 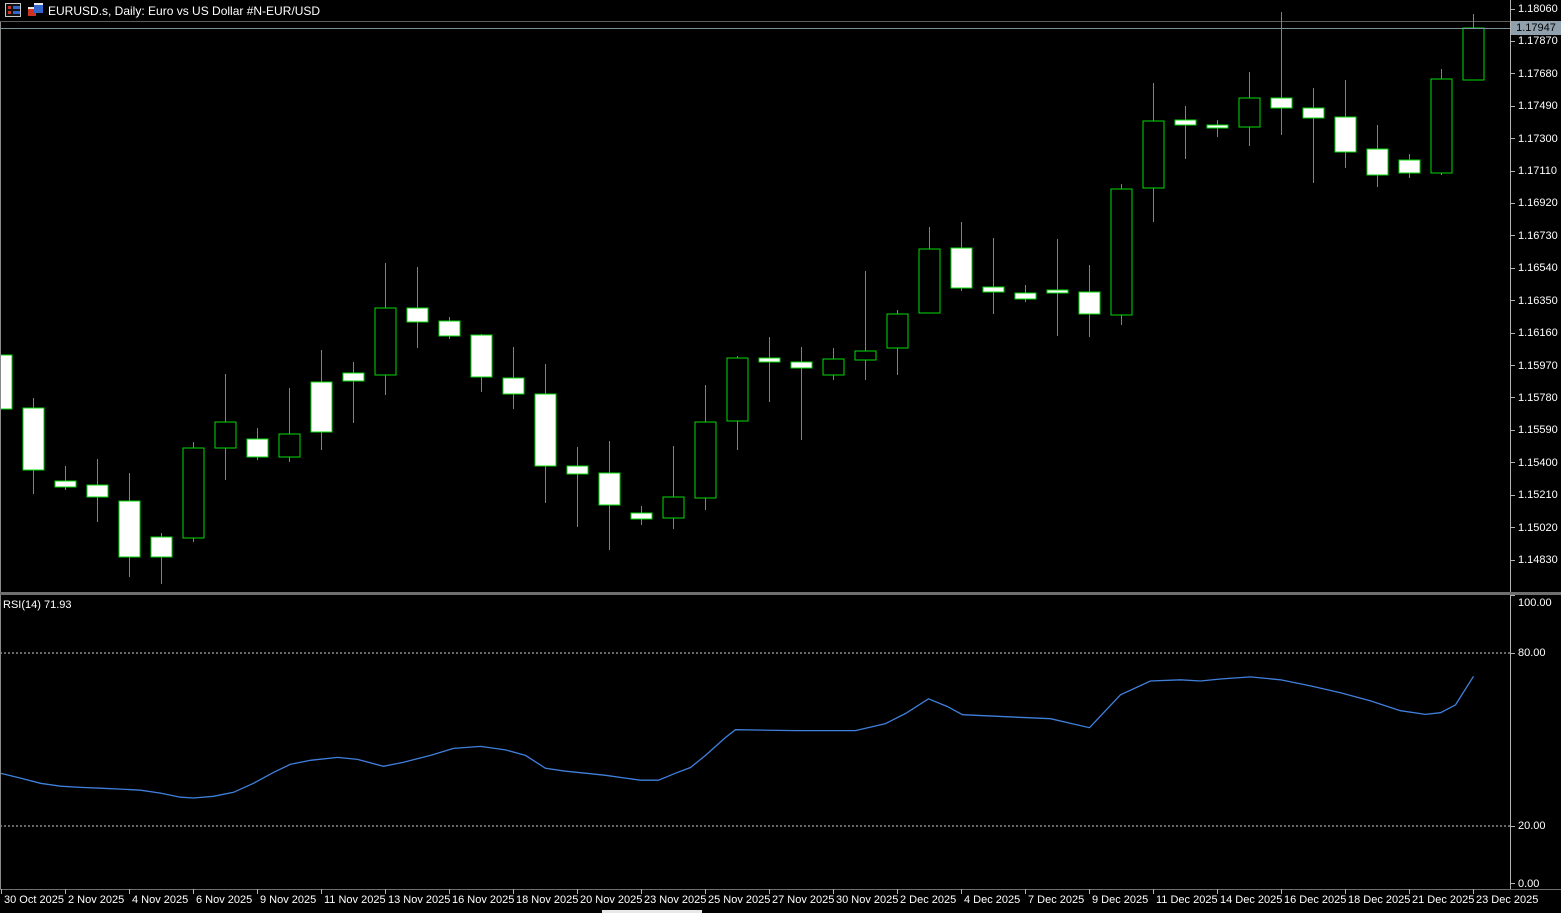 What do you see at coordinates (96, 900) in the screenshot?
I see `date-tick-label: 2 Nov 2025` at bounding box center [96, 900].